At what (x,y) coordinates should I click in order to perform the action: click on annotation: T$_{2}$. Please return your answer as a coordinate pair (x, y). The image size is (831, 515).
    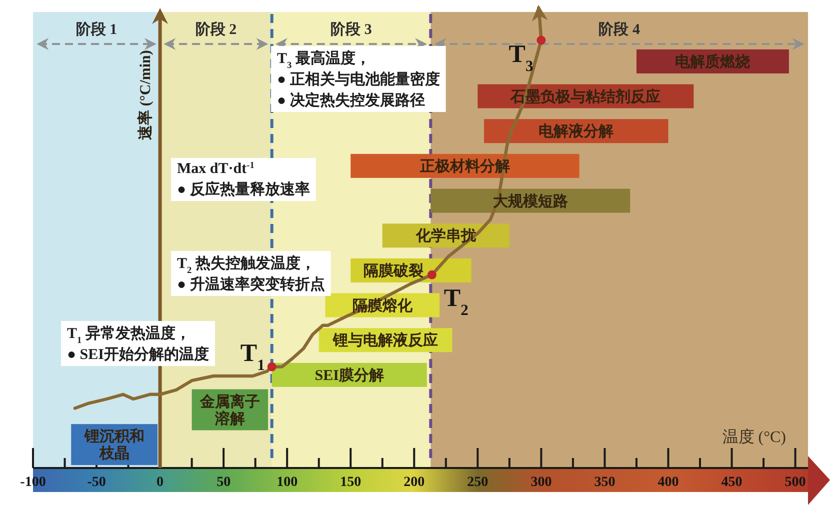
    Looking at the image, I should click on (456, 301).